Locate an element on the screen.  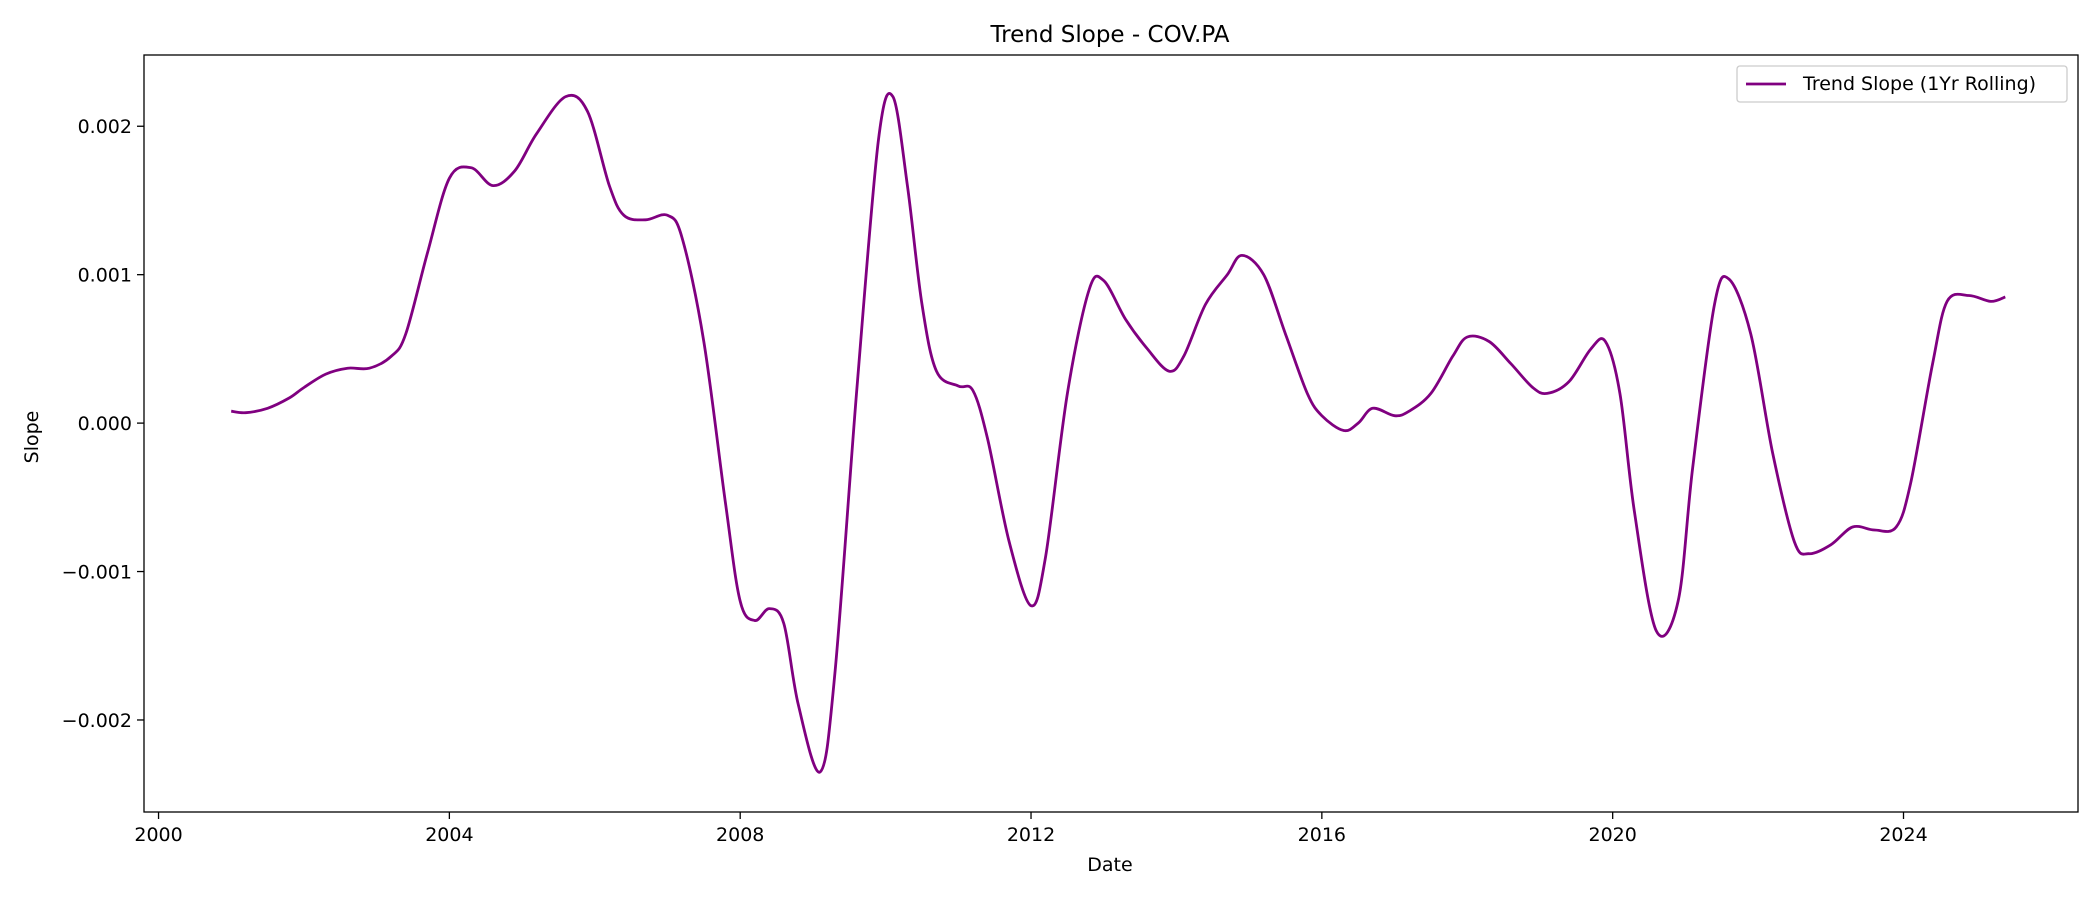
x-tick-label: 2000 is located at coordinates (158, 835).